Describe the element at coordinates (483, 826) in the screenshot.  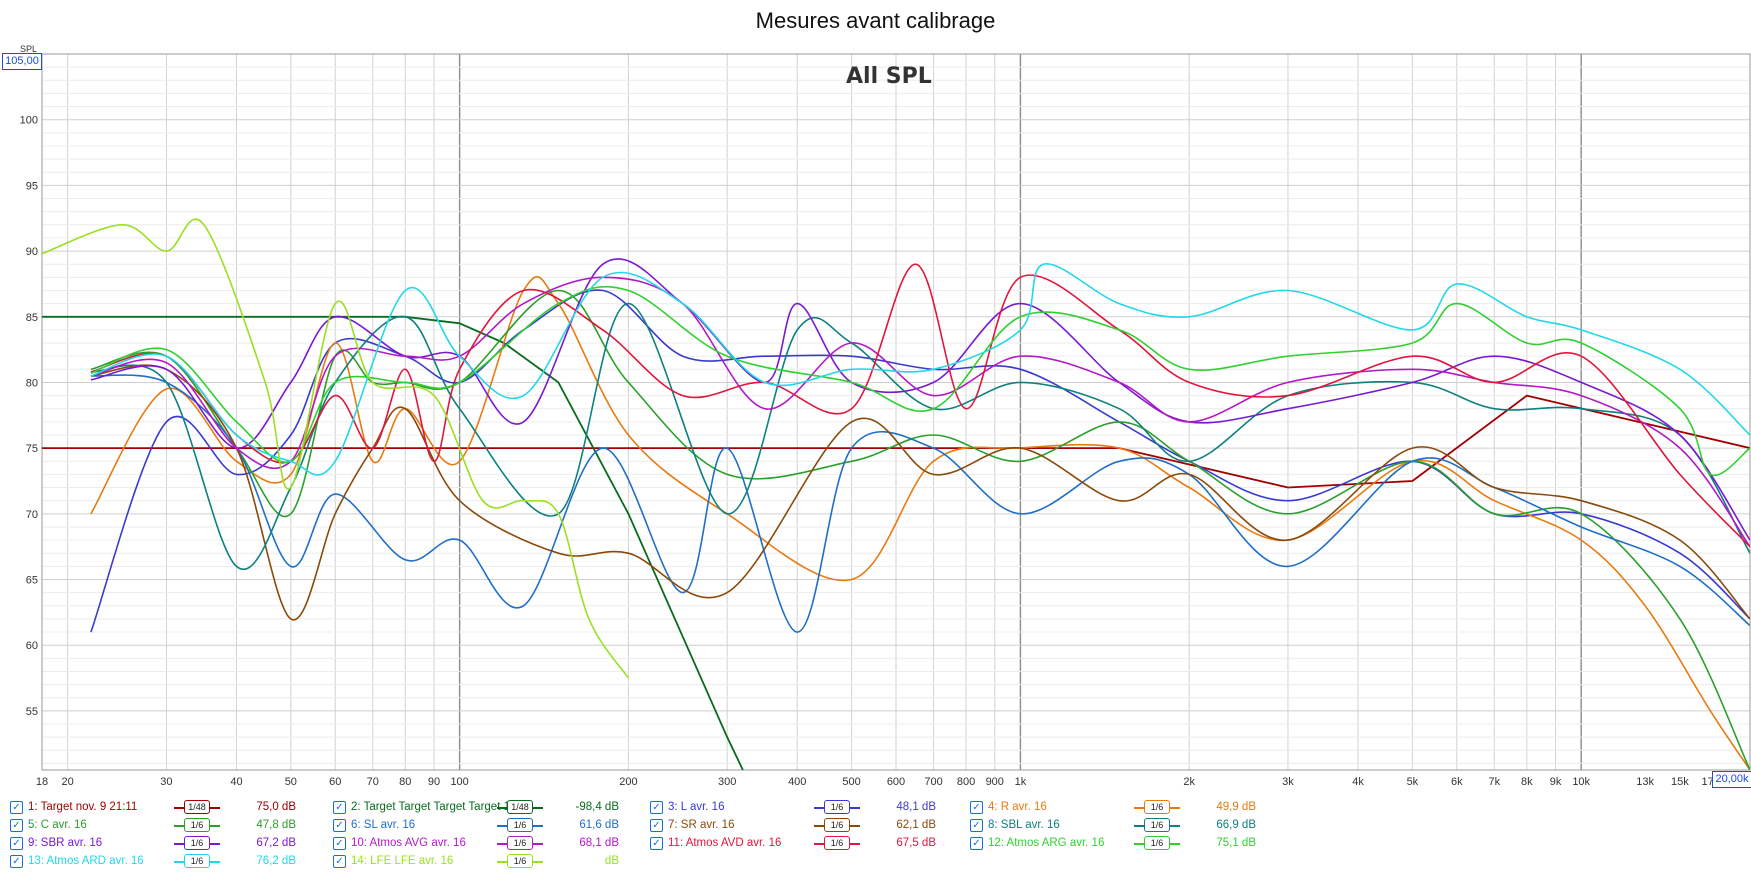
I see `legend-item: ✓ 6: SL avr. 16 1/6 61,6 dB` at that location.